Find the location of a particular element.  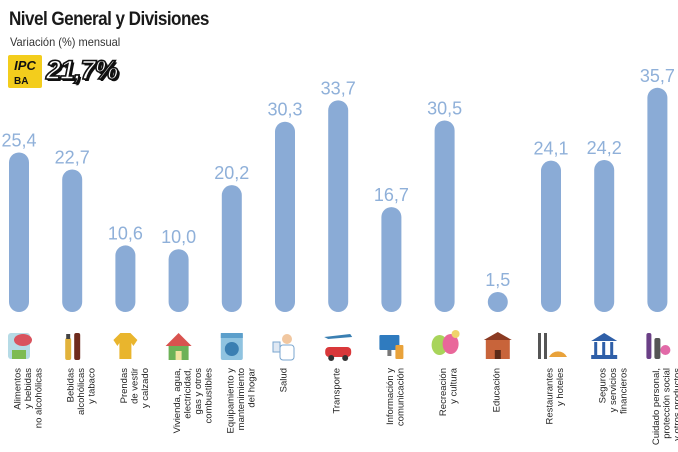

data-label: 35,7 is located at coordinates (657, 76).